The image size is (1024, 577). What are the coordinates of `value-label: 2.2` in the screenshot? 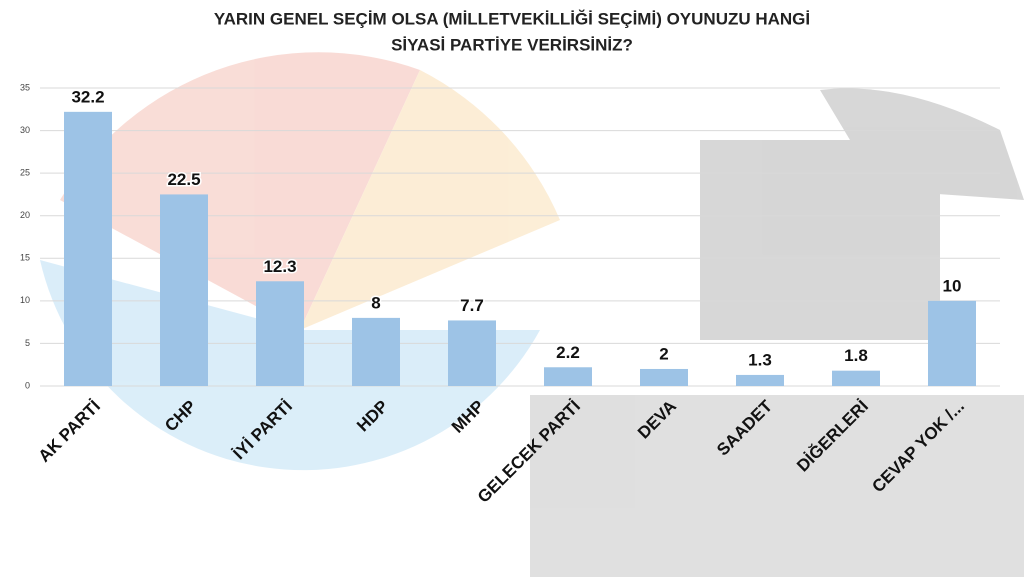 It's located at (568, 352).